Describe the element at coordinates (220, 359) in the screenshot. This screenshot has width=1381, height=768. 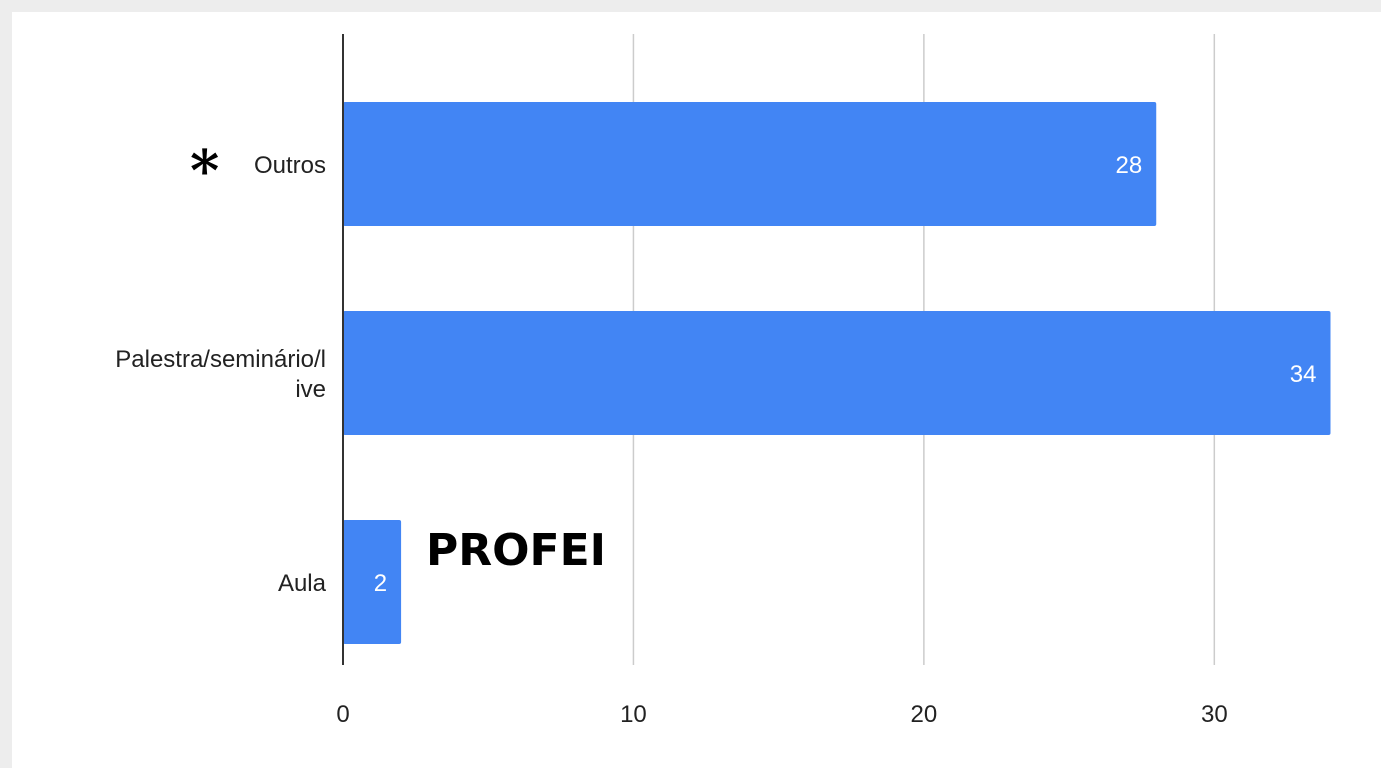
I see `category-label-1-line-0: Palestra/seminário/l` at that location.